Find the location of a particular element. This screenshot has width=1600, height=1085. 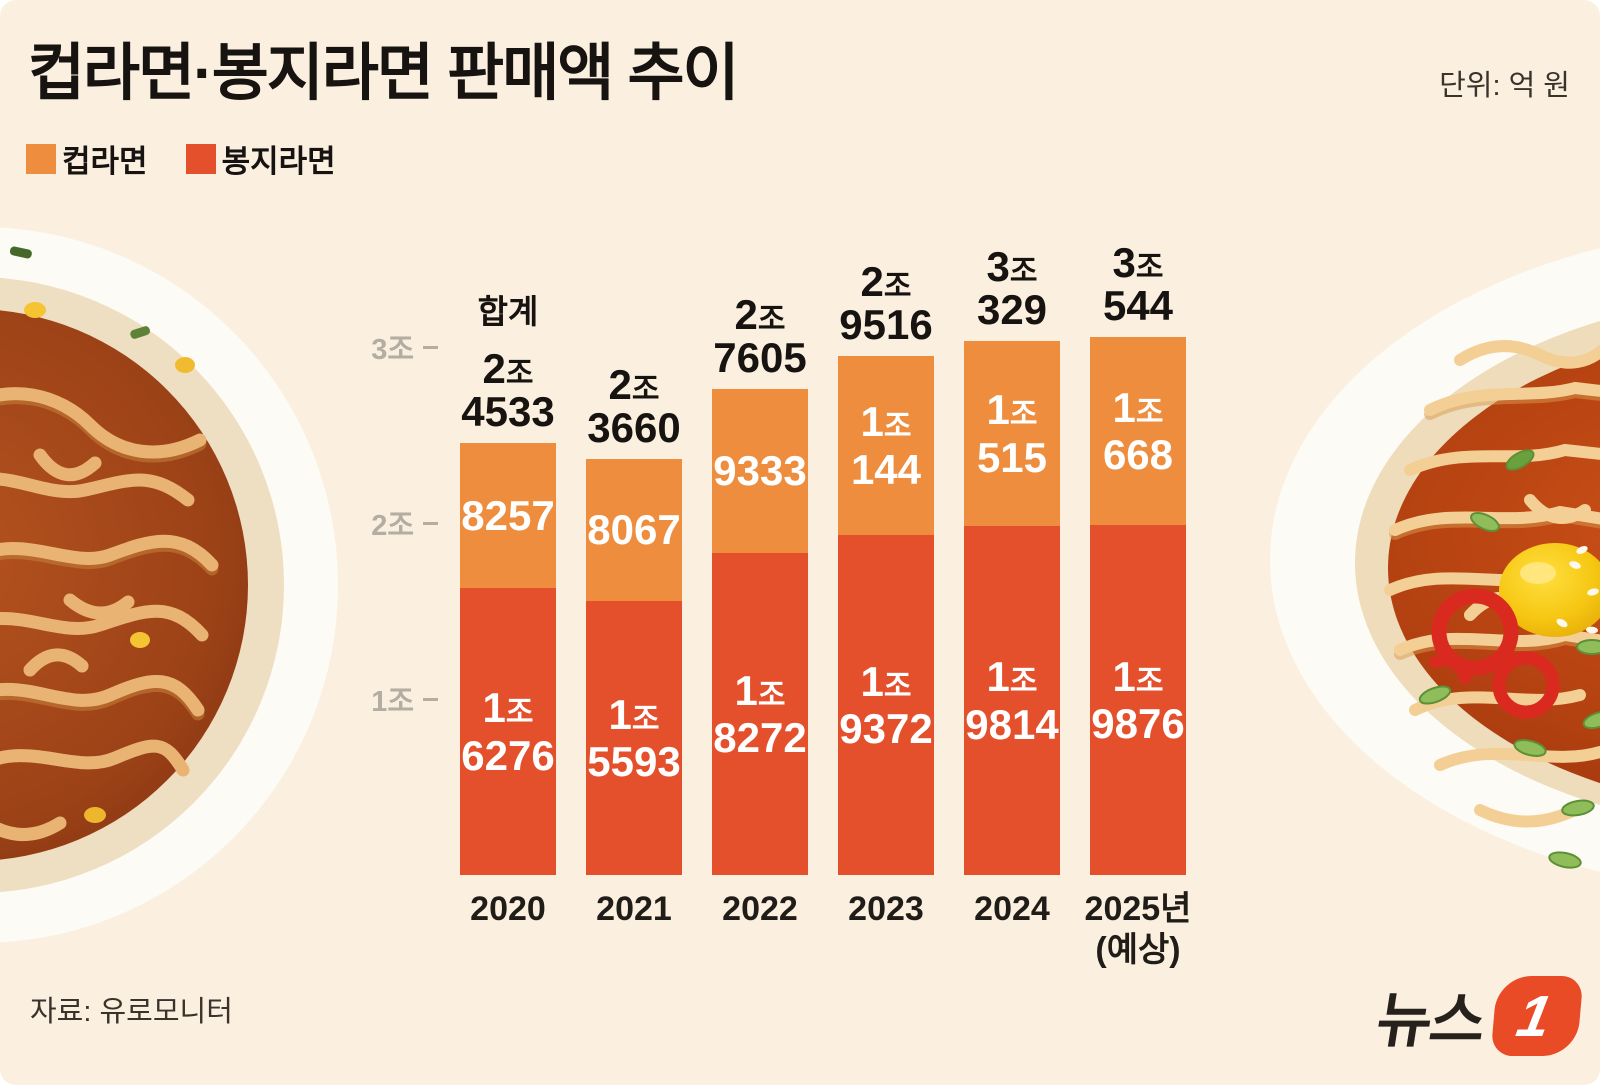

y-tick-1조: 1조 is located at coordinates (404, 699).